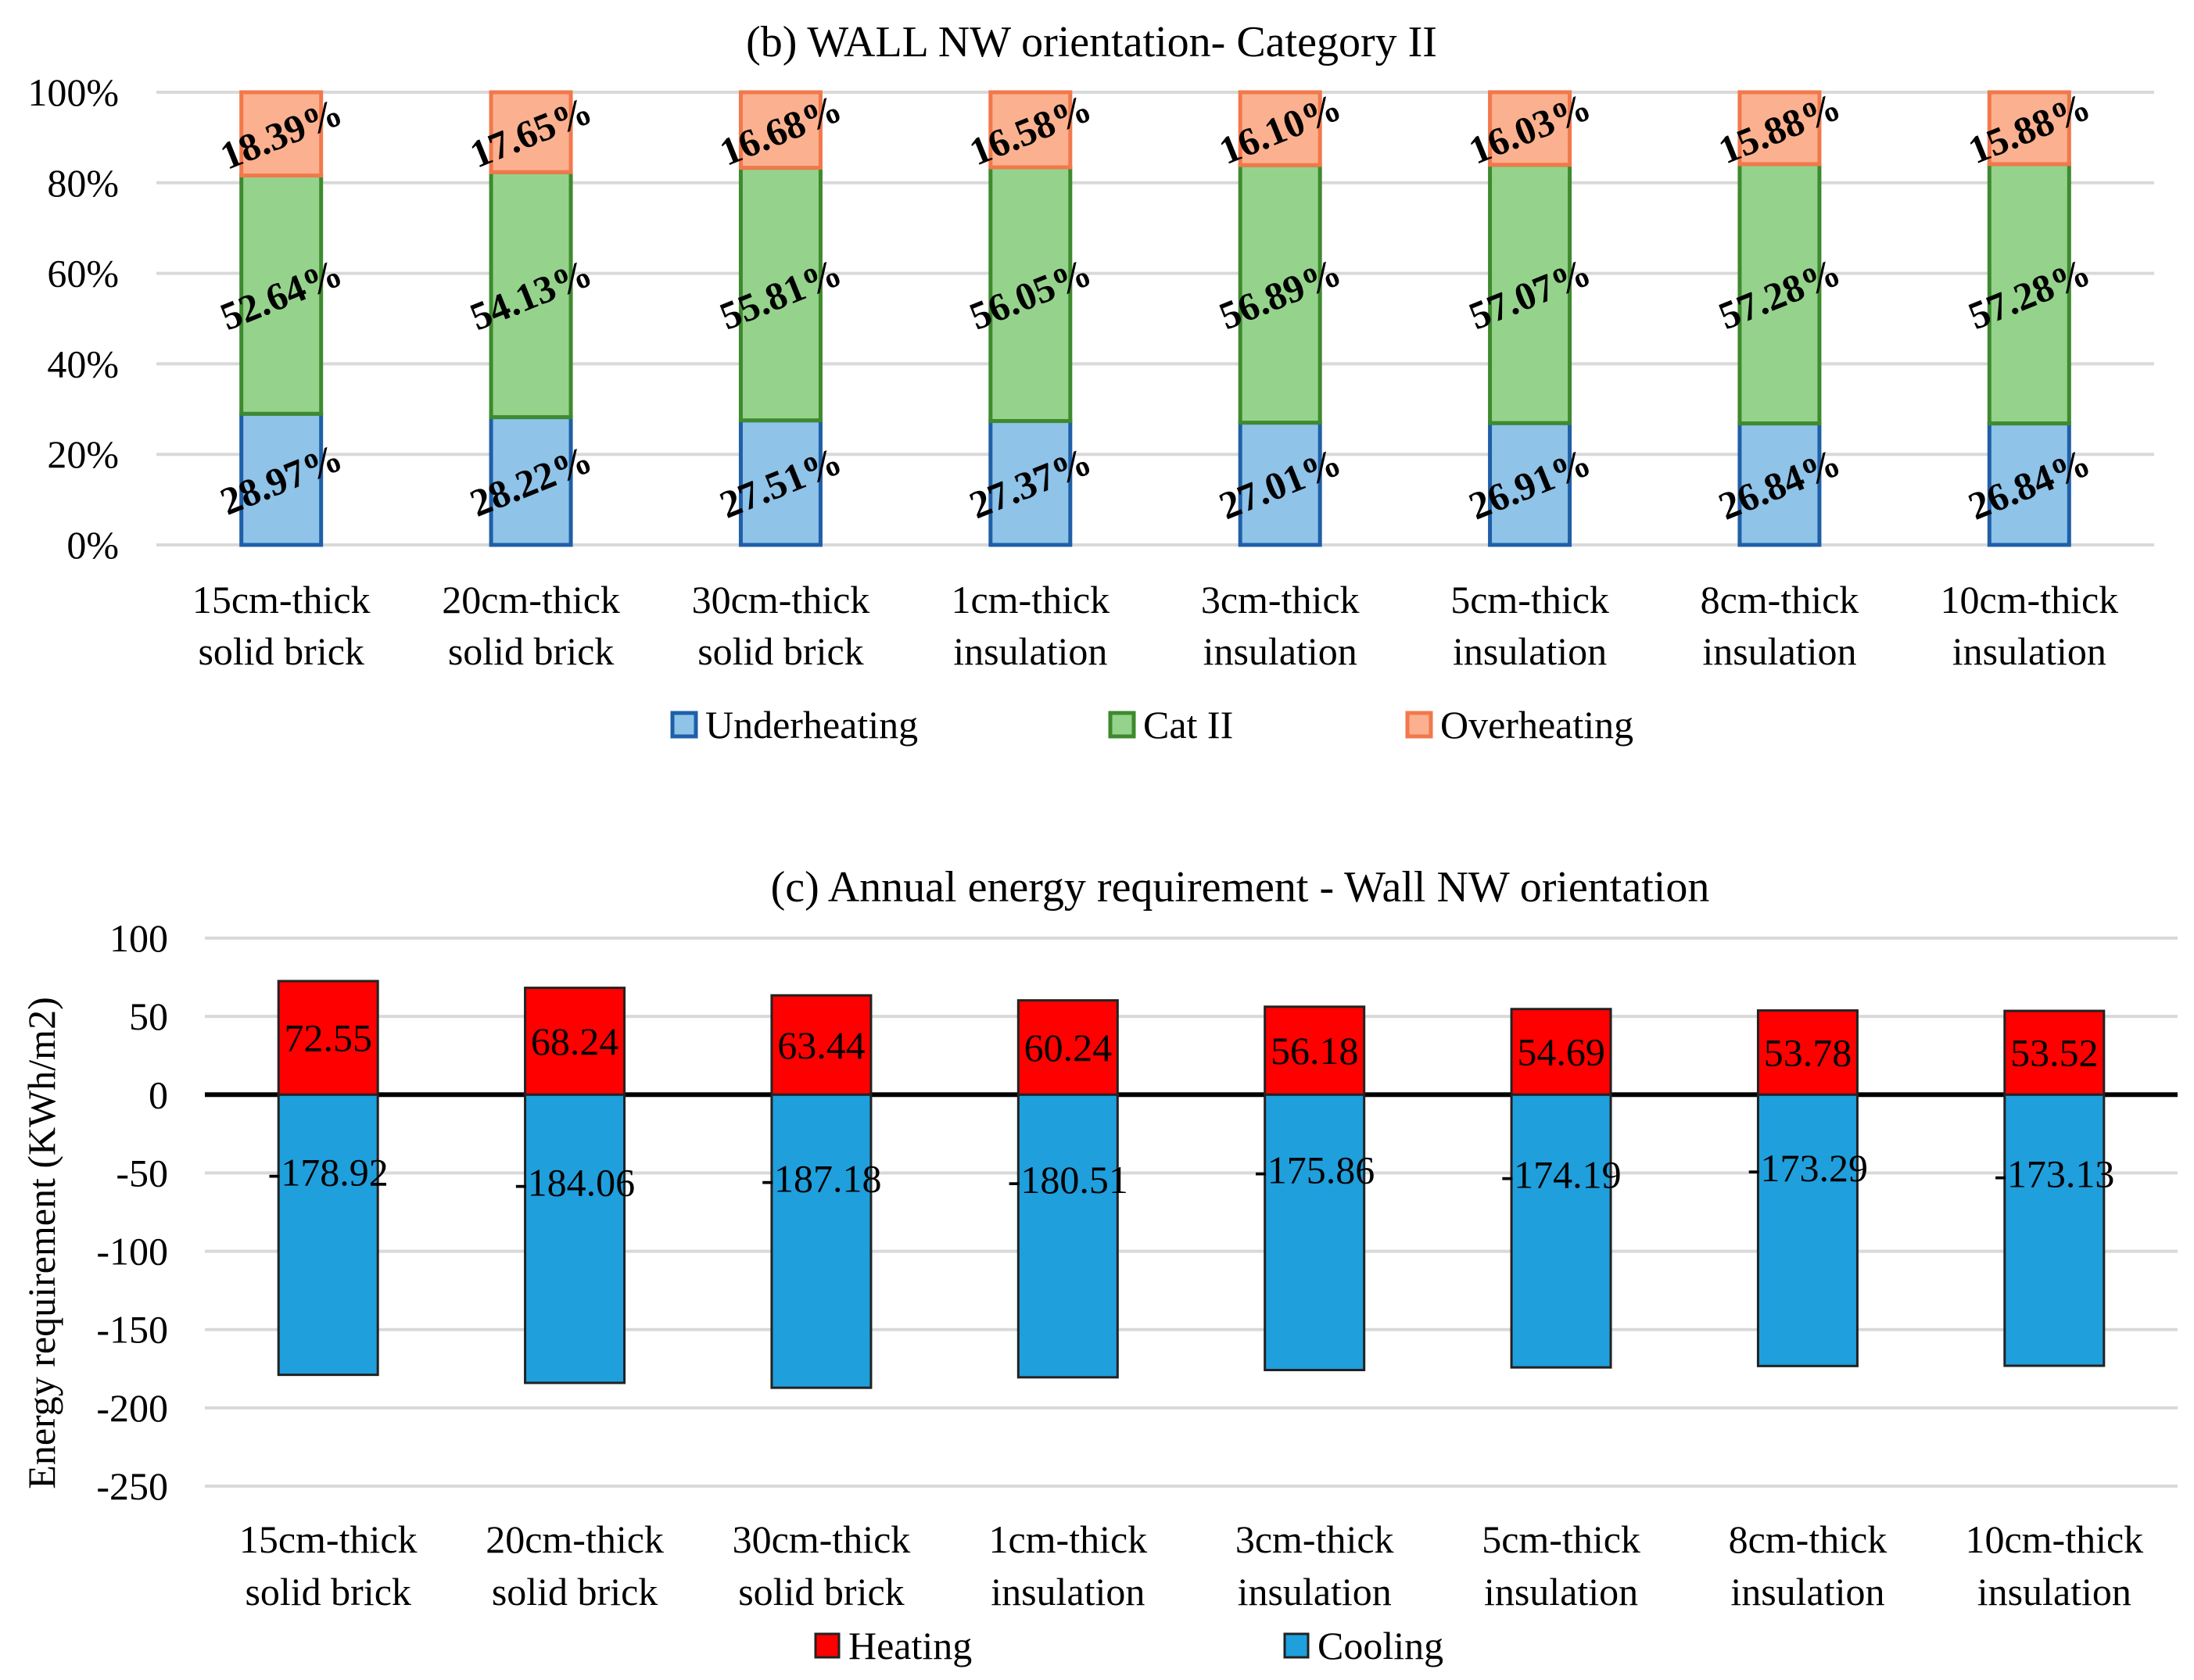  What do you see at coordinates (910, 1645) in the screenshot?
I see `chart-c-legend-label: Heating` at bounding box center [910, 1645].